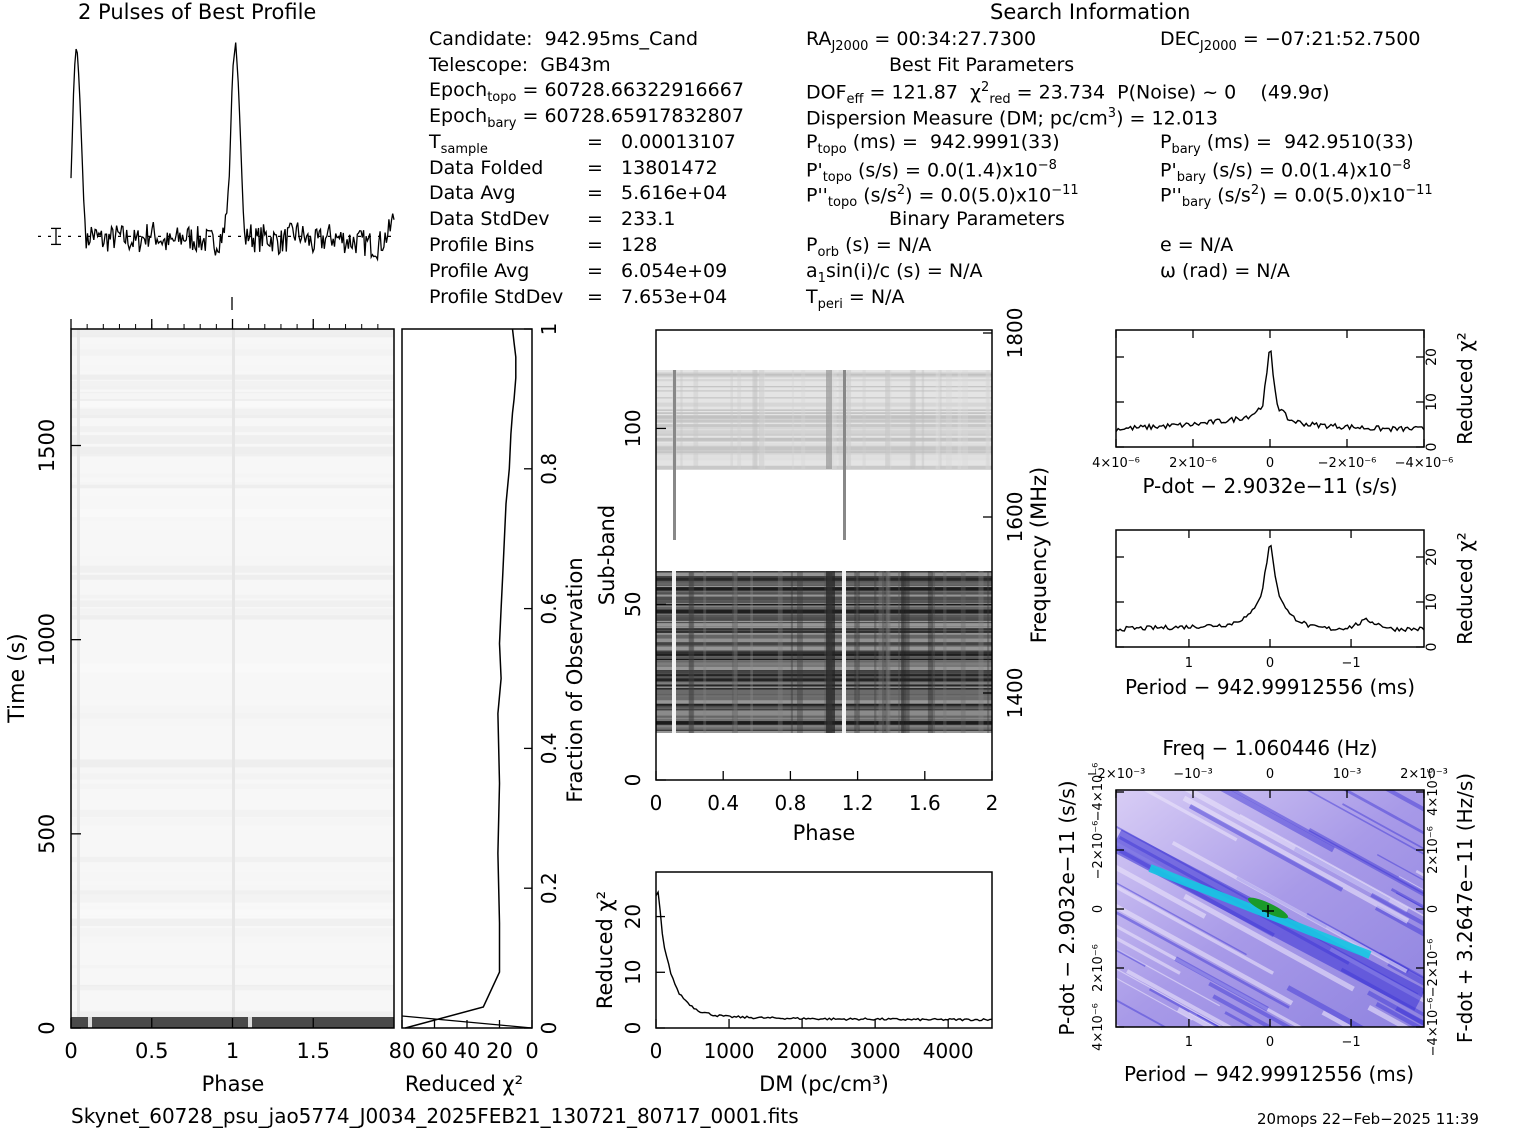 The height and width of the screenshot is (1133, 1517). Describe the element at coordinates (47, 445) in the screenshot. I see `ytick-label: 1500` at that location.